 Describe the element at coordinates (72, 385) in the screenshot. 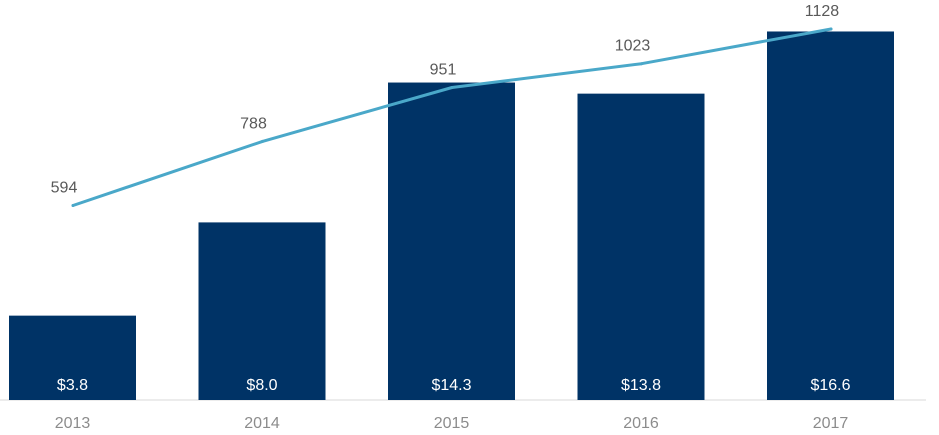

I see `bar-label-2013: $3.8` at that location.